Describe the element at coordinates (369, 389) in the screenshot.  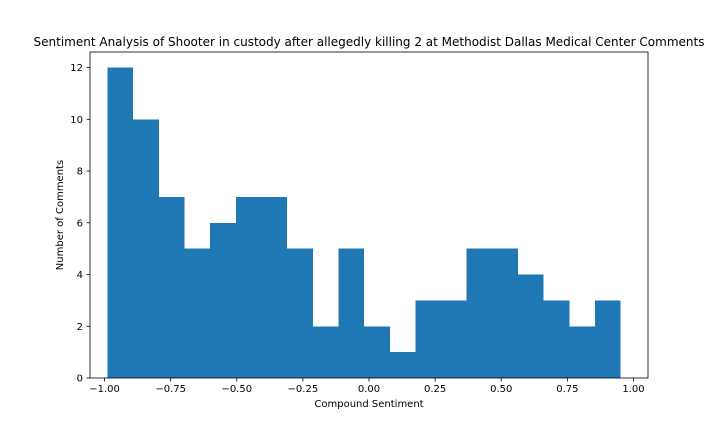
I see `x-tick-label: 0.00` at that location.